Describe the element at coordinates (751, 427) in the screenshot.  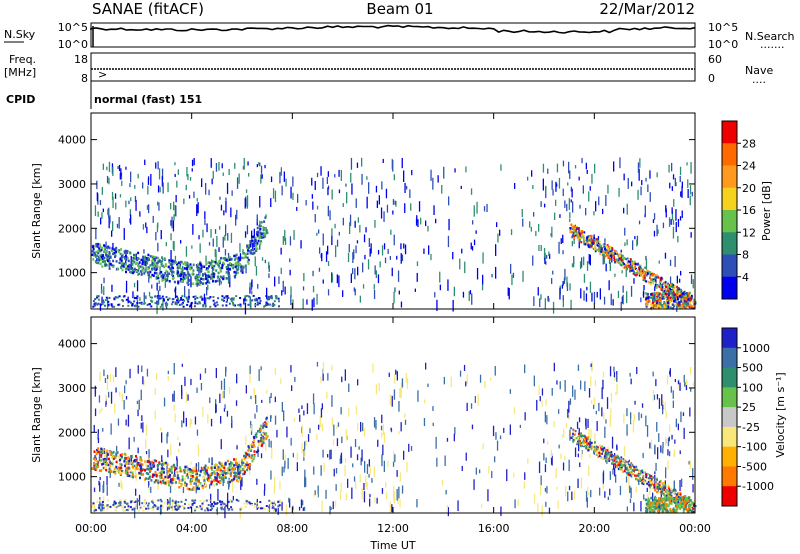
I see `colorbar-tick-label: -25` at that location.